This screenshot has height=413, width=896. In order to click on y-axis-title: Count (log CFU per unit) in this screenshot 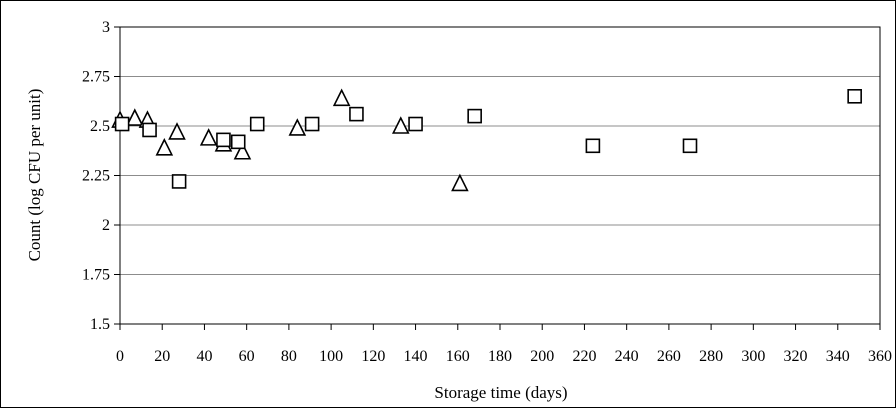, I will do `click(34, 175)`.